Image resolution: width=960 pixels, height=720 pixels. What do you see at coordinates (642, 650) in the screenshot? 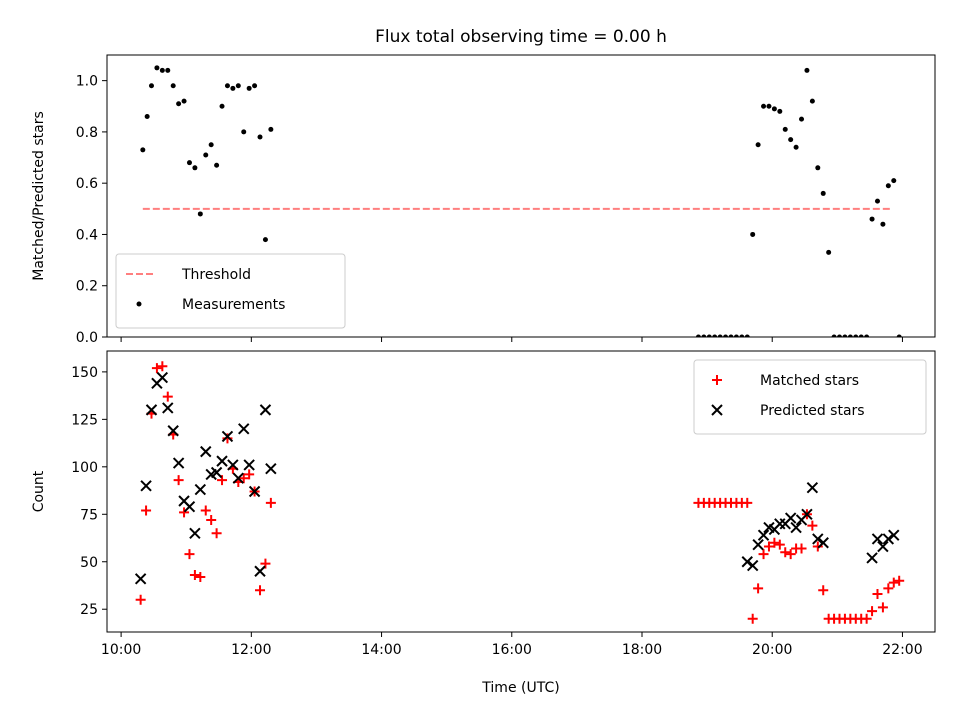
I see `x-tick-label: 18:00` at bounding box center [642, 650].